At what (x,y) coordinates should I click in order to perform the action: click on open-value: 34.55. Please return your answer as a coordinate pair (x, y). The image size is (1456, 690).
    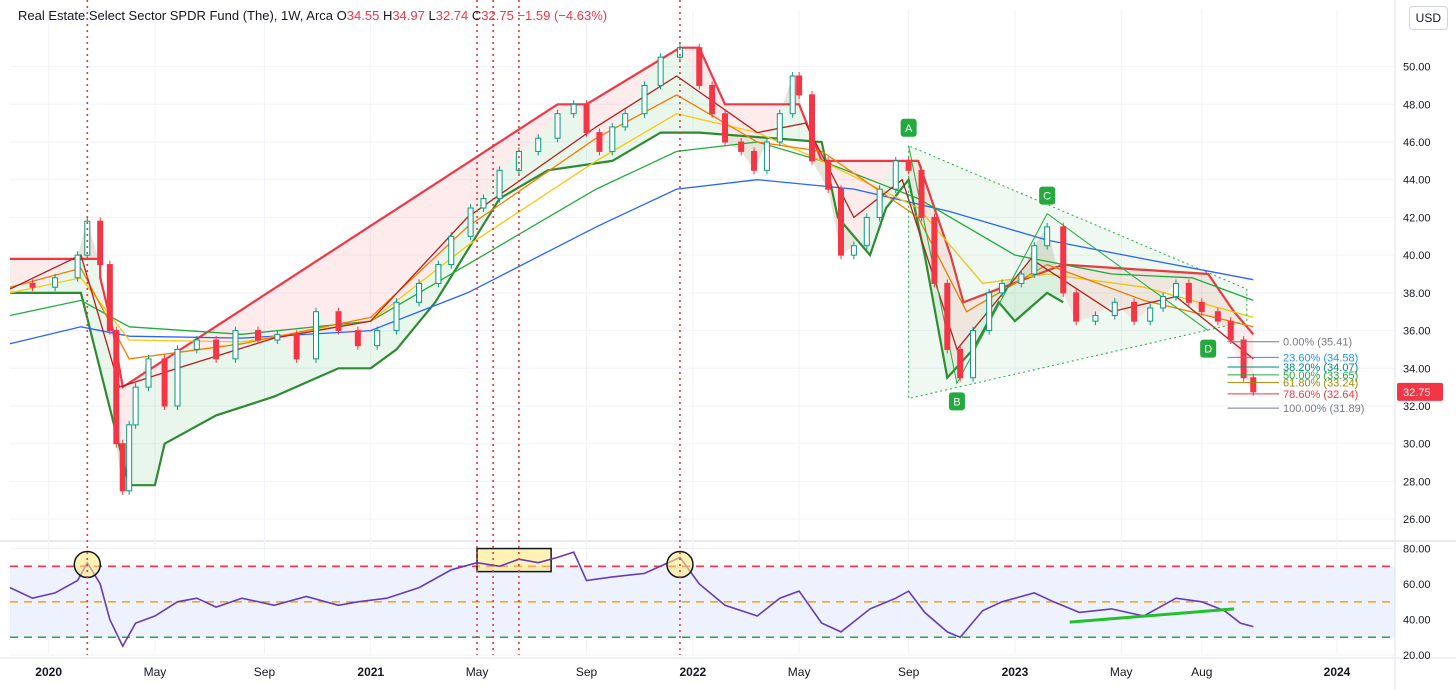
    Looking at the image, I should click on (363, 15).